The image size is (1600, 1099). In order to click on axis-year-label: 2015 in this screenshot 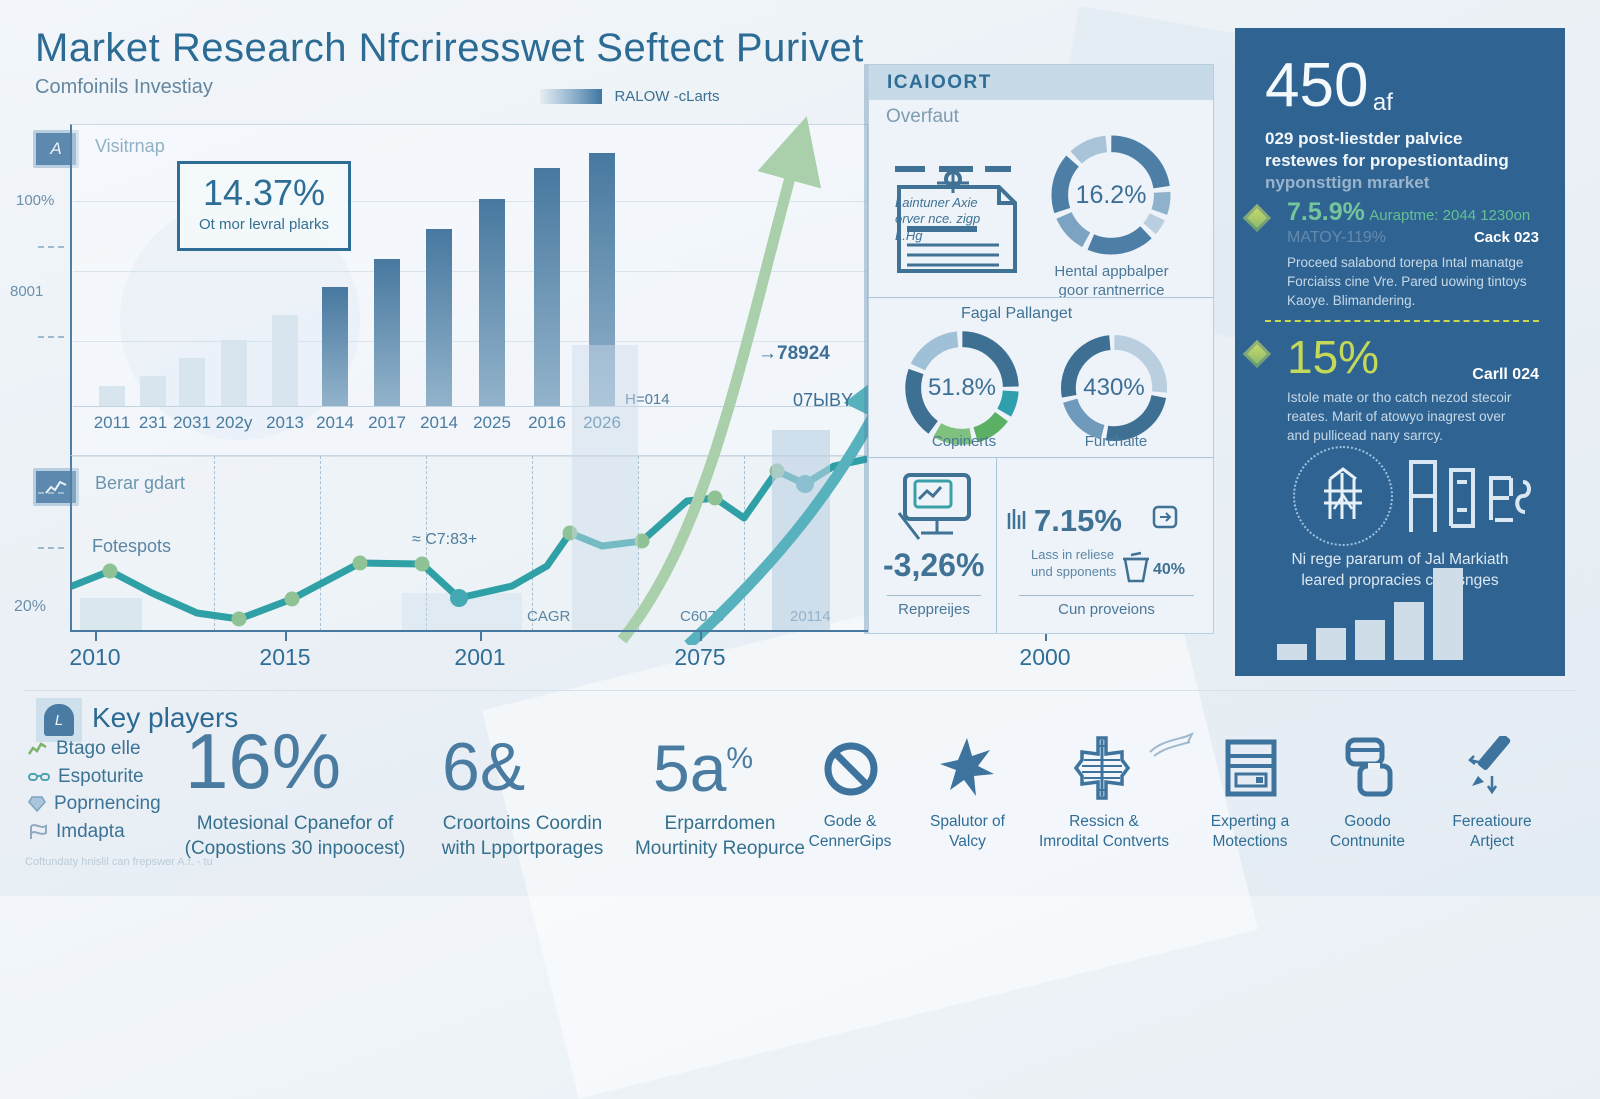, I will do `click(285, 657)`.